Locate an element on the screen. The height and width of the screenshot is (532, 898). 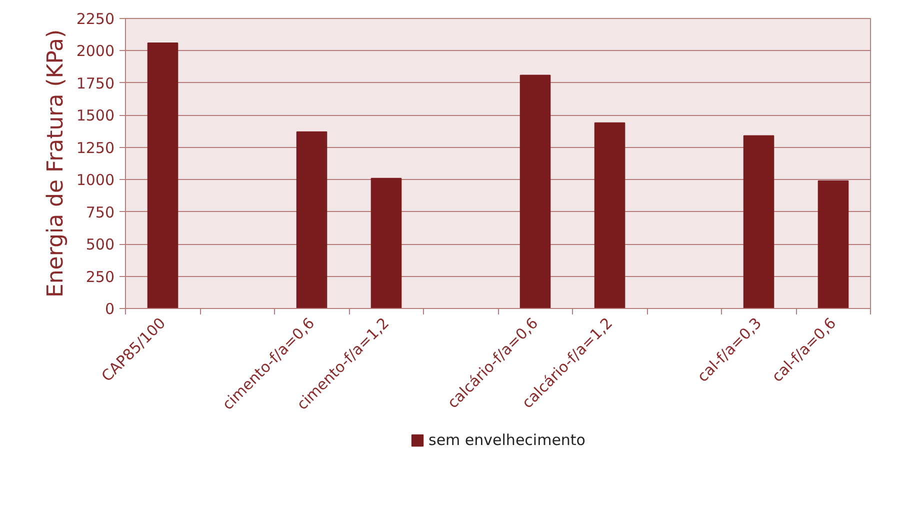
legend-label: sem envelhecimento is located at coordinates (507, 440).